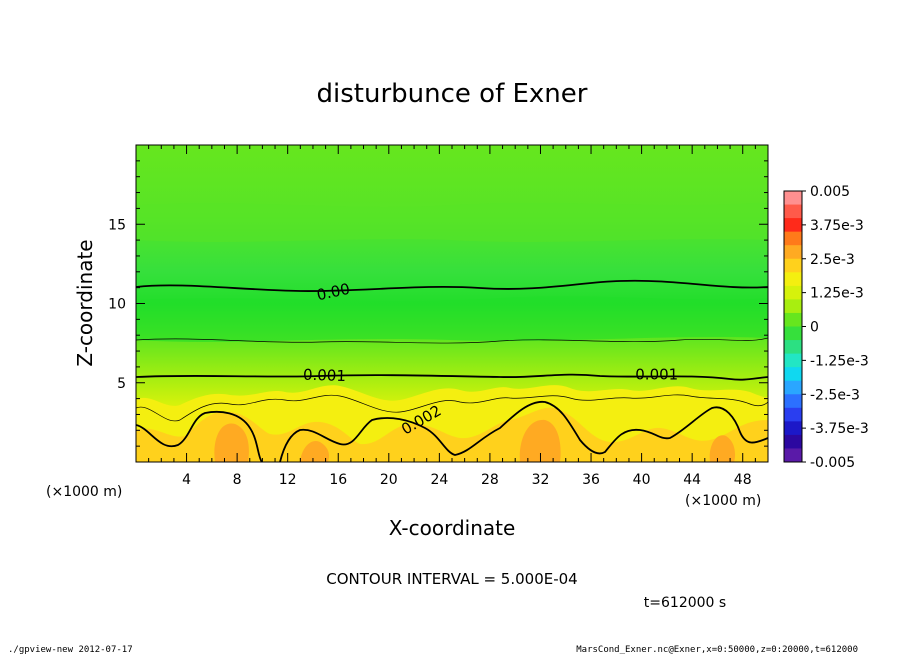 This screenshot has height=654, width=904. Describe the element at coordinates (117, 305) in the screenshot. I see `y-tick-label: 10` at that location.